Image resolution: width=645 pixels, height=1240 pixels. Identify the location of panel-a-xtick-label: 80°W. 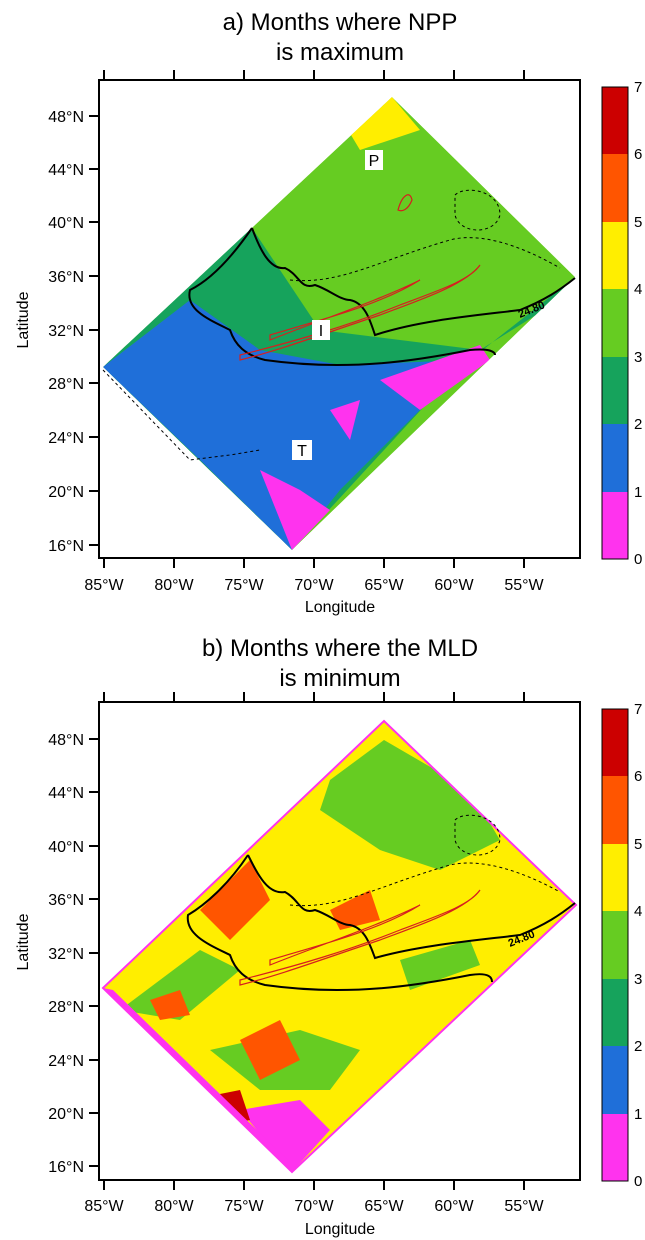
(174, 585).